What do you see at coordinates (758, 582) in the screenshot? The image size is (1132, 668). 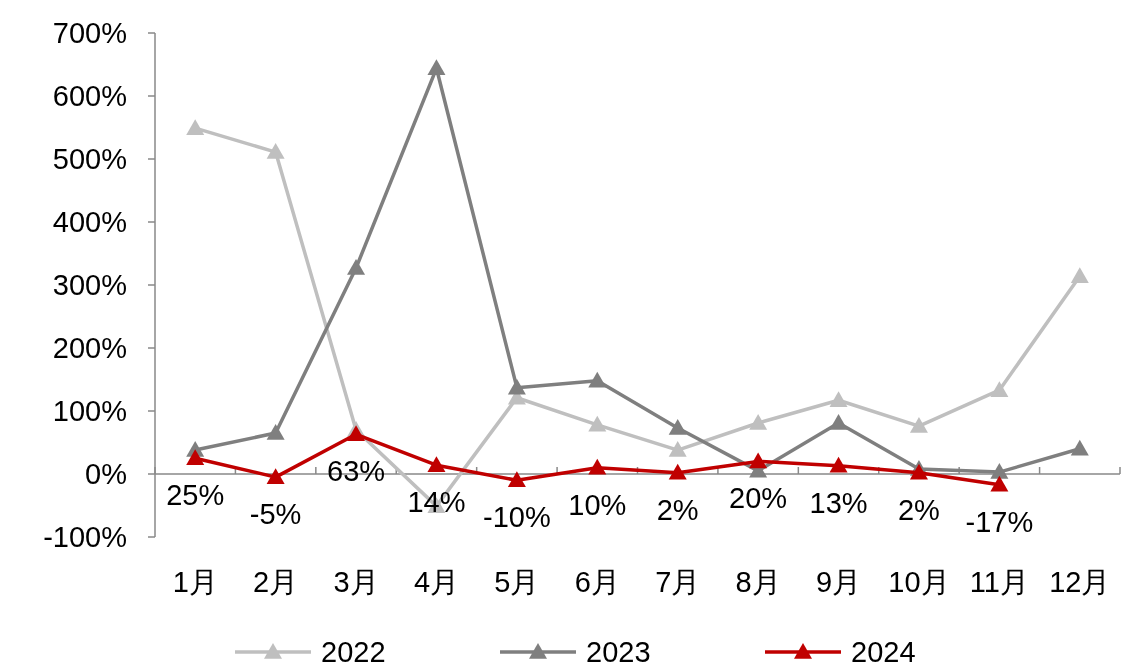 I see `x-tick-label: 8月` at bounding box center [758, 582].